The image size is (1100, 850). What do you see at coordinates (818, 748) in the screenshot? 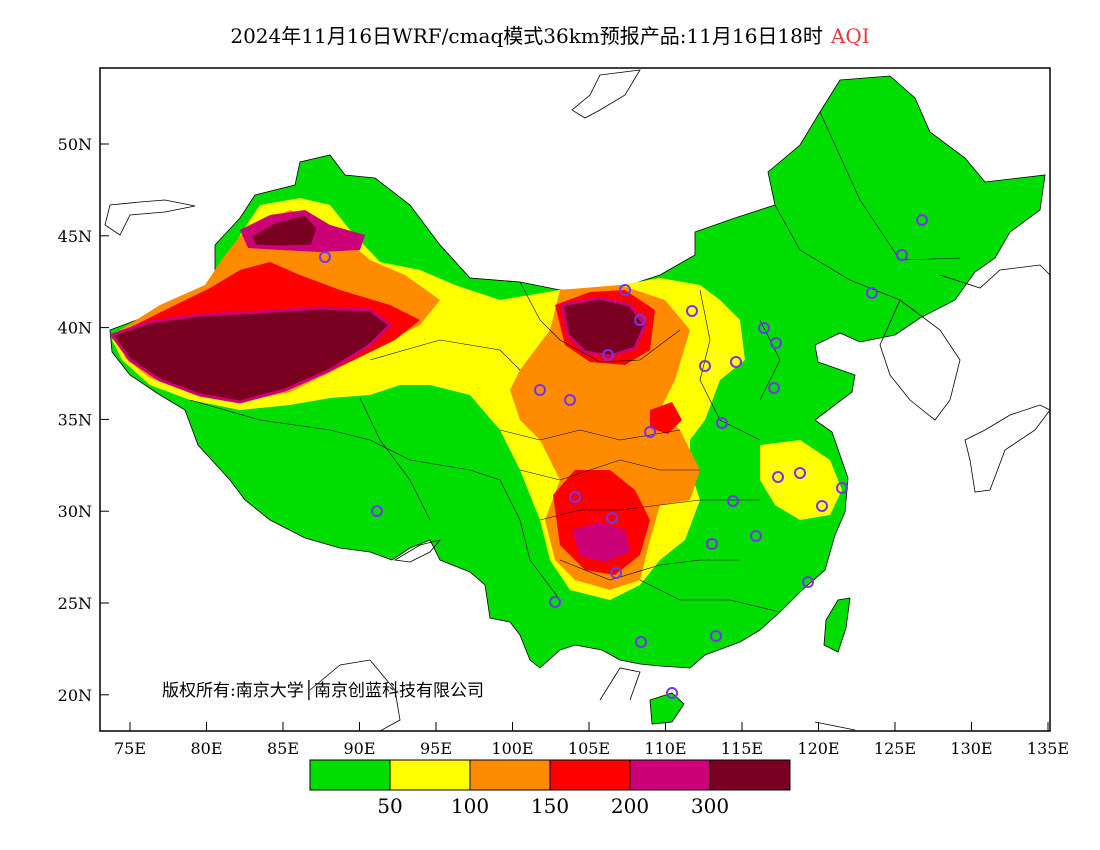
I see `lon-tick-label: 120E` at bounding box center [818, 748].